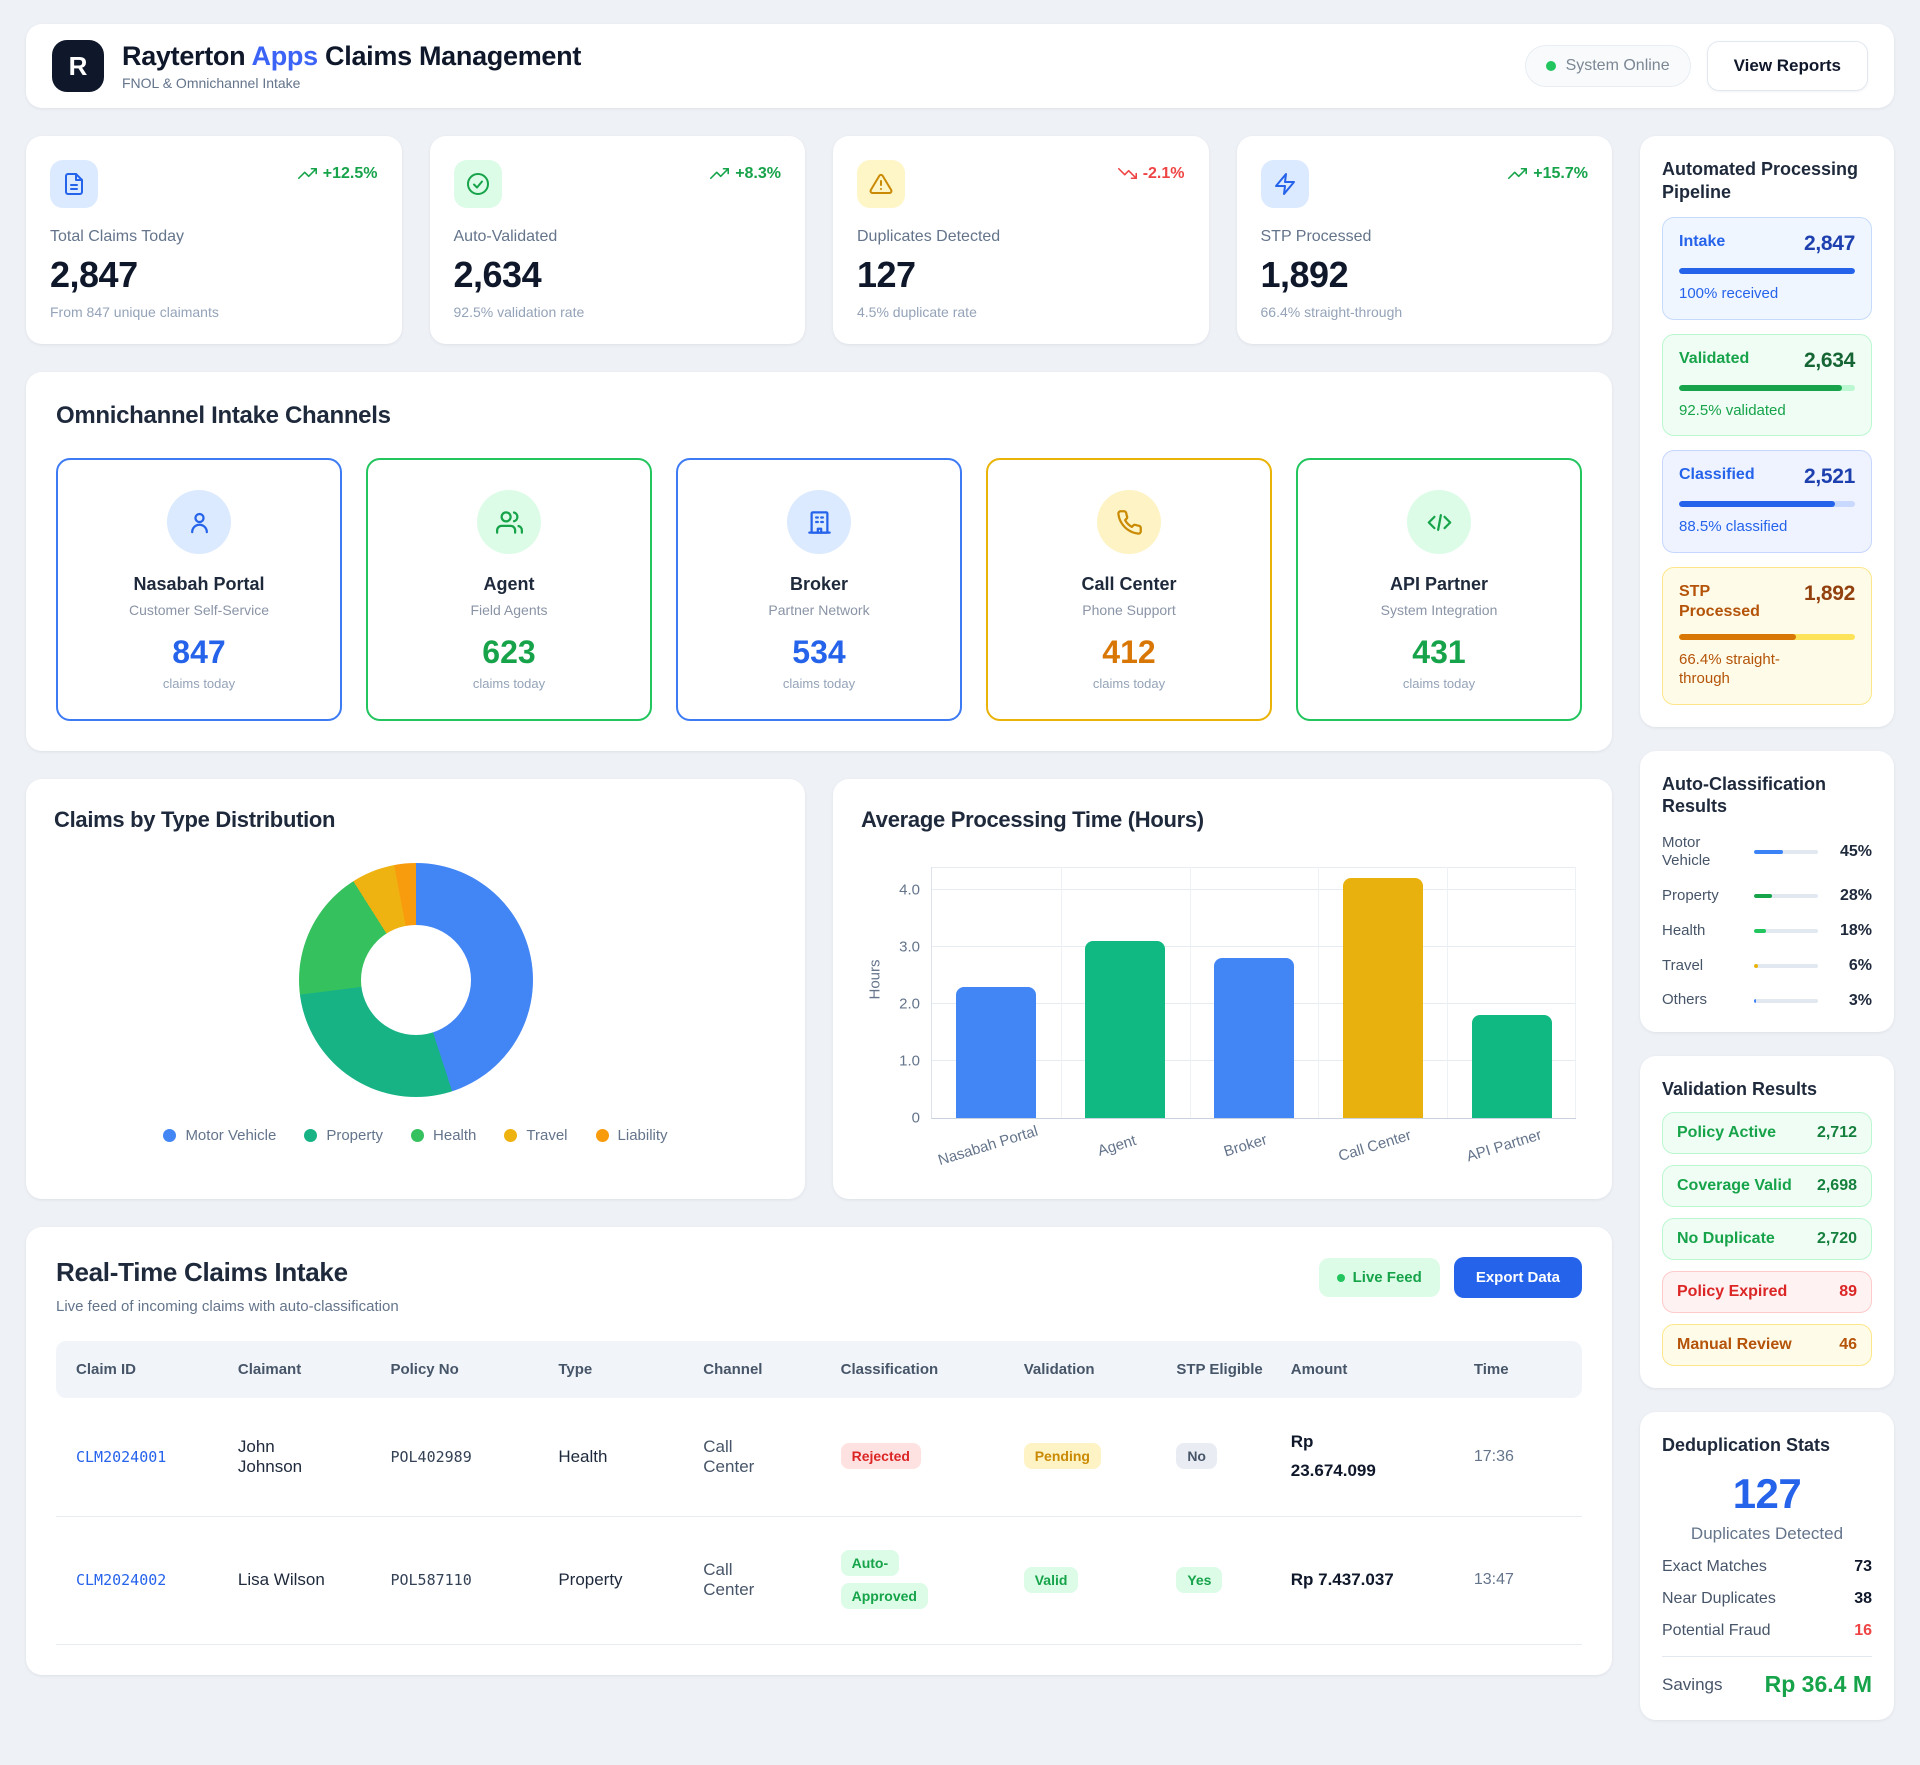 The width and height of the screenshot is (1920, 1765). Describe the element at coordinates (1548, 173) in the screenshot. I see `delta-badge: +15.7%` at that location.